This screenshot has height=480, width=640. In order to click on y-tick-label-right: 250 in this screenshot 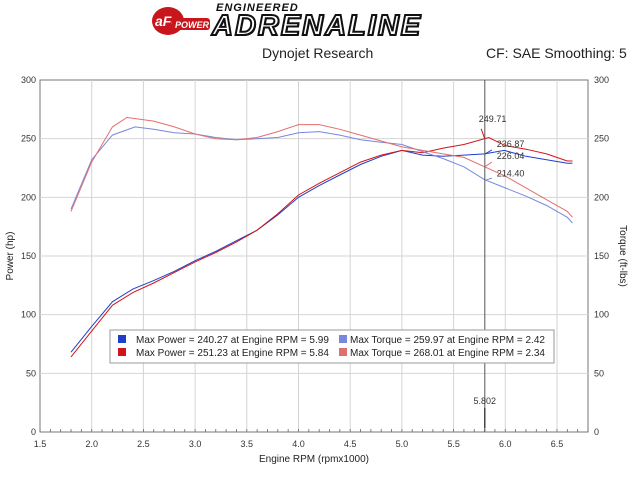, I will do `click(601, 139)`.